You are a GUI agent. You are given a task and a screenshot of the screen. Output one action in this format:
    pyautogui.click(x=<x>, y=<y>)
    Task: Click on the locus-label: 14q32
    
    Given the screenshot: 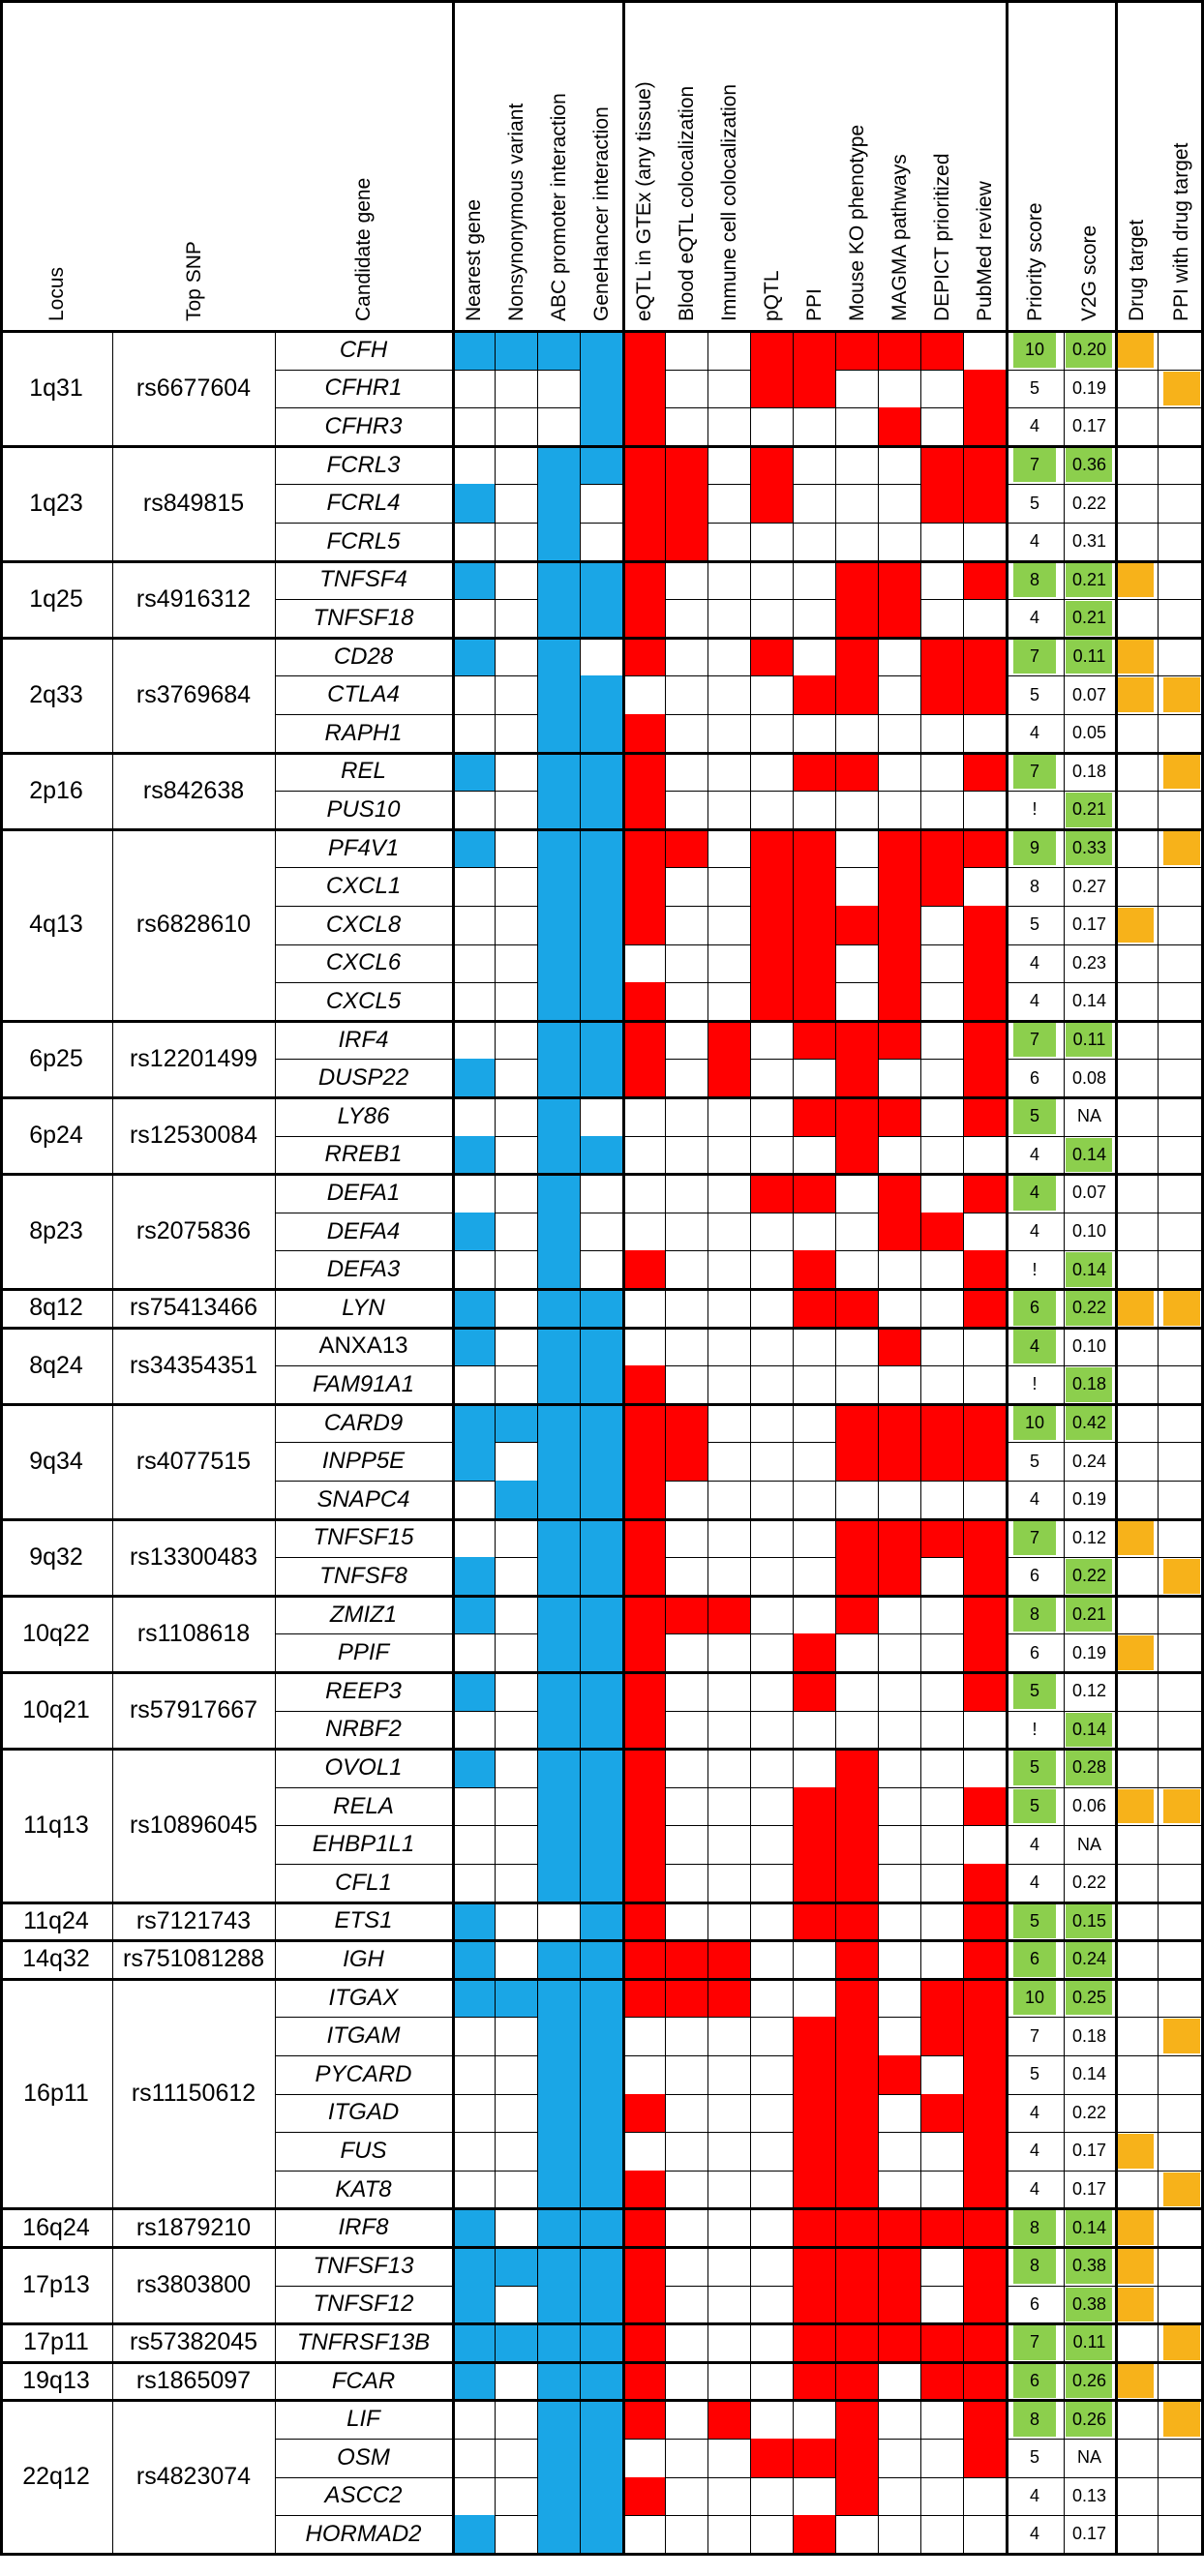 What is the action you would take?
    pyautogui.click(x=56, y=1959)
    